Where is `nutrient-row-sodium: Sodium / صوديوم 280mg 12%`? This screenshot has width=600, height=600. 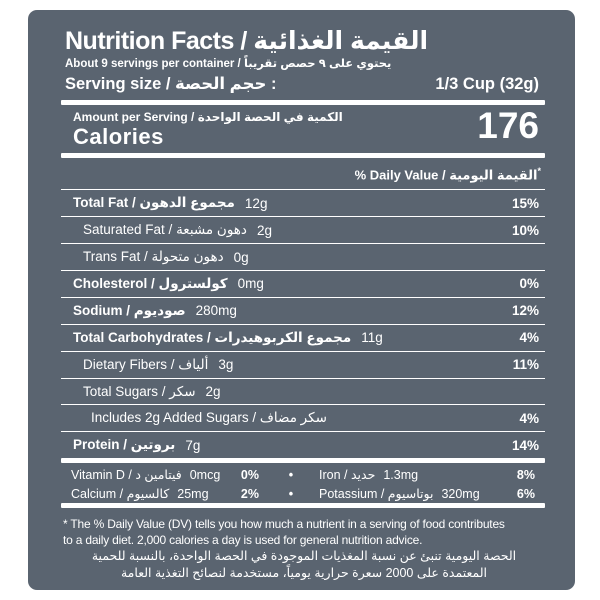 nutrient-row-sodium: Sodium / صوديوم 280mg 12% is located at coordinates (303, 310).